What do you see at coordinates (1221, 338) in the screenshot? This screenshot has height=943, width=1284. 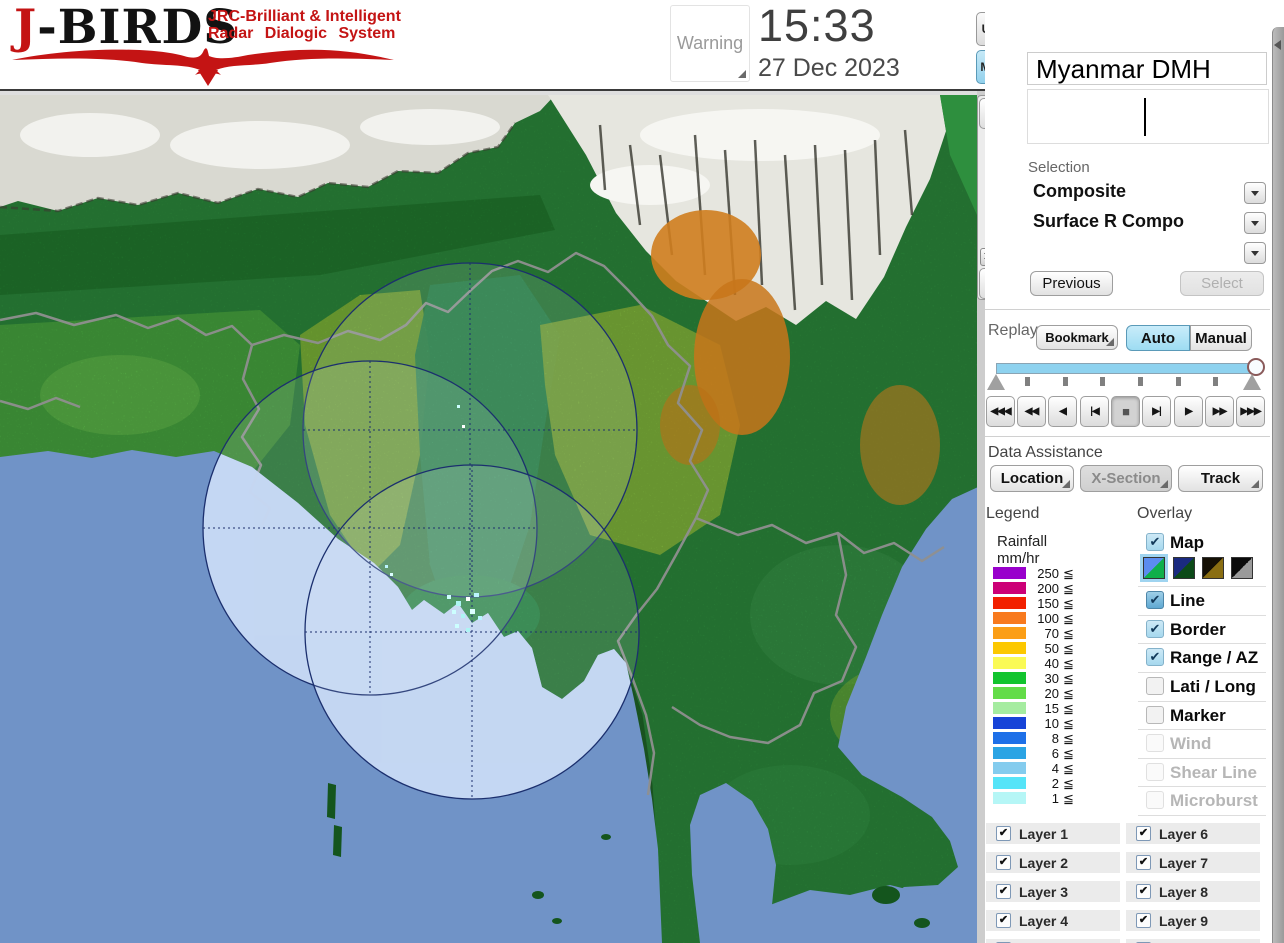 I see `replay-manual-button: Manual` at bounding box center [1221, 338].